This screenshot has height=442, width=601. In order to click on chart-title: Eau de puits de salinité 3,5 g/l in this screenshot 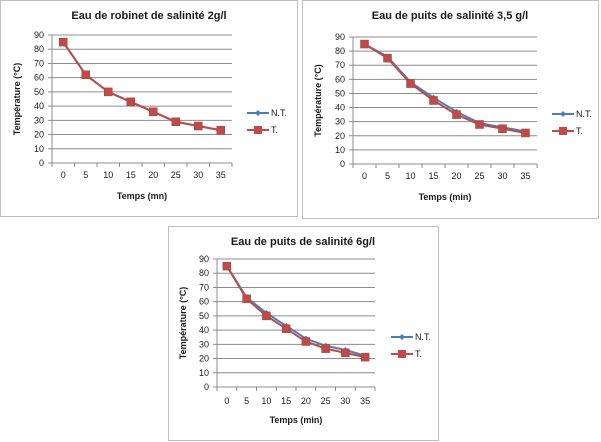, I will do `click(450, 16)`.